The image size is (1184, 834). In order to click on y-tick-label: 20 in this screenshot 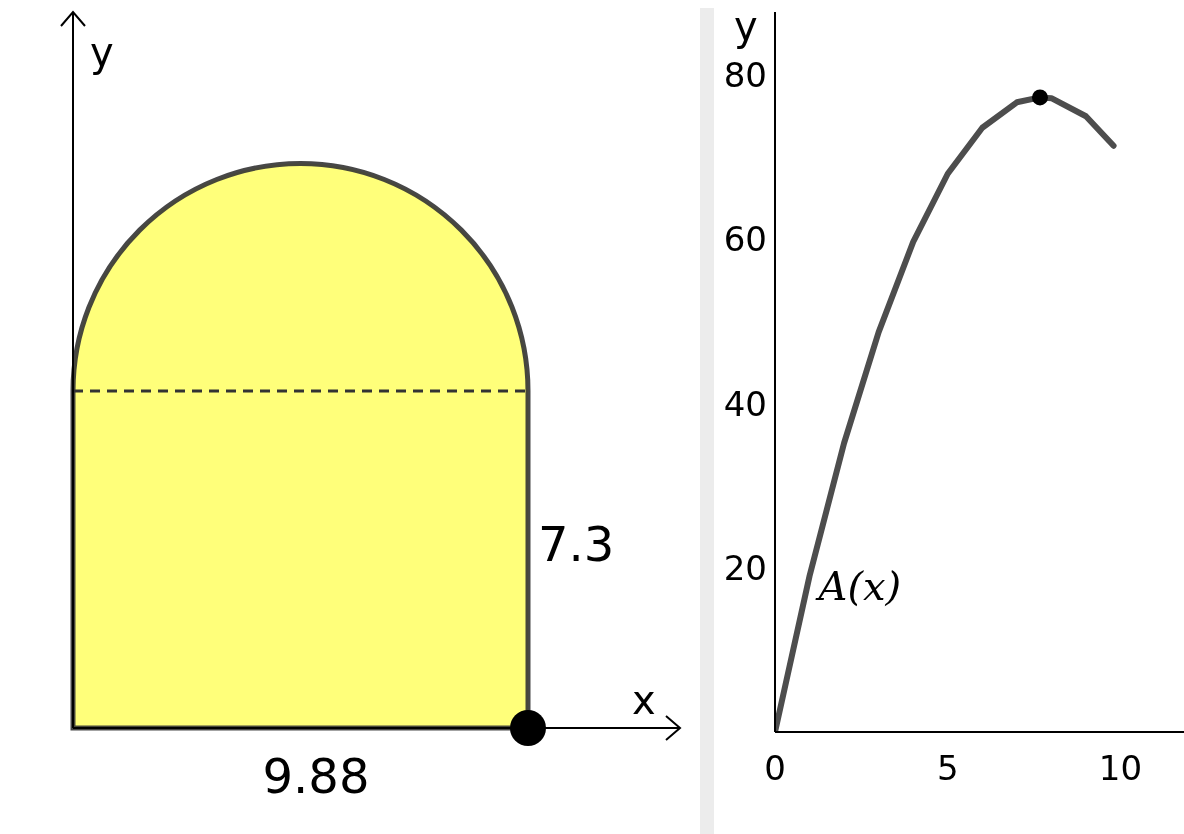, I will do `click(745, 567)`.